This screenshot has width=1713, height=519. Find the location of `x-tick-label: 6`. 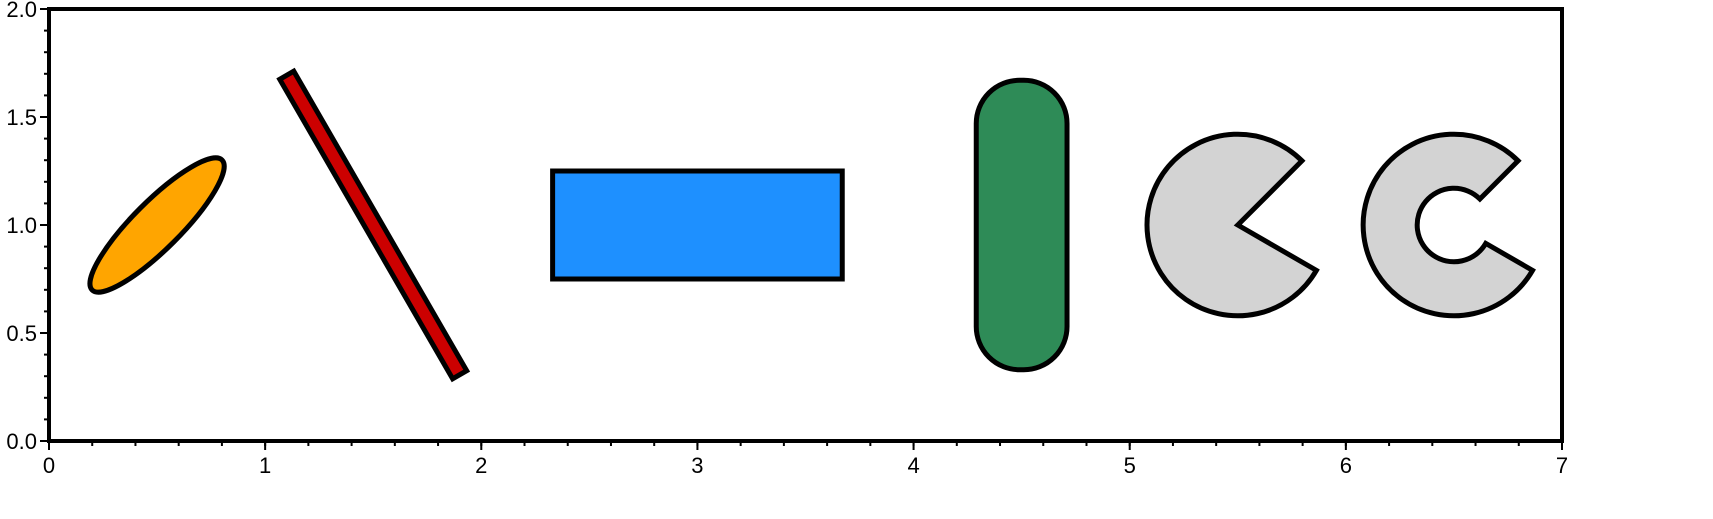

x-tick-label: 6 is located at coordinates (1346, 465).